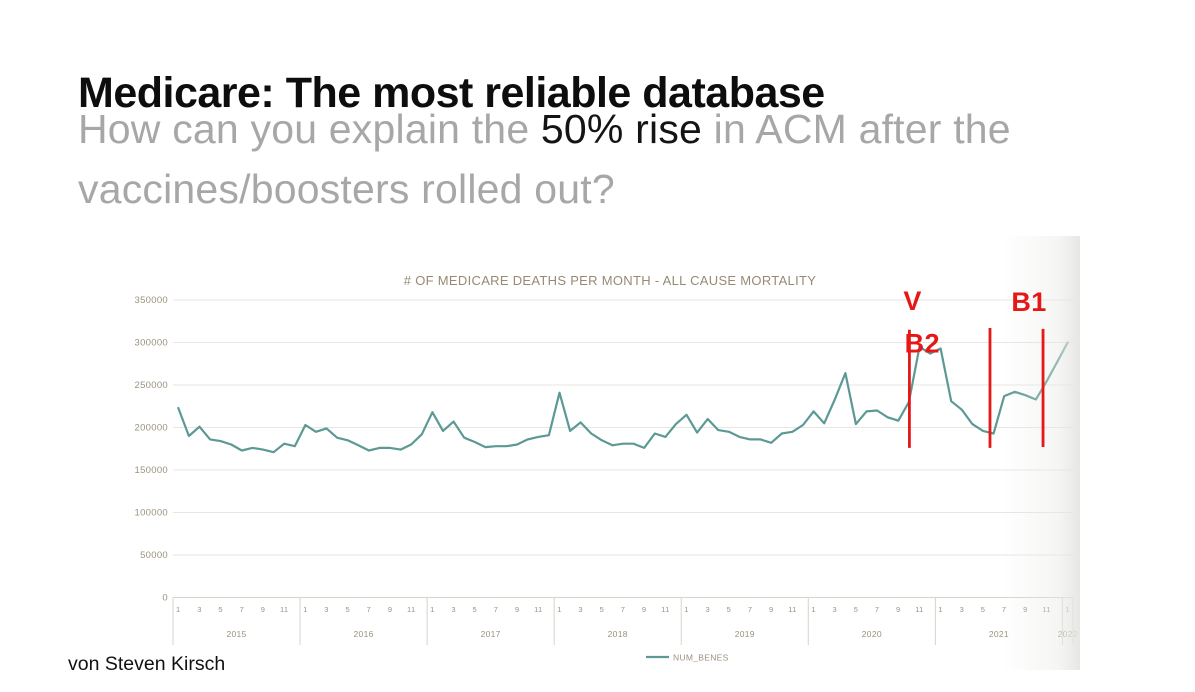 The image size is (1195, 692). Describe the element at coordinates (364, 634) in the screenshot. I see `svg-text: 2016` at that location.